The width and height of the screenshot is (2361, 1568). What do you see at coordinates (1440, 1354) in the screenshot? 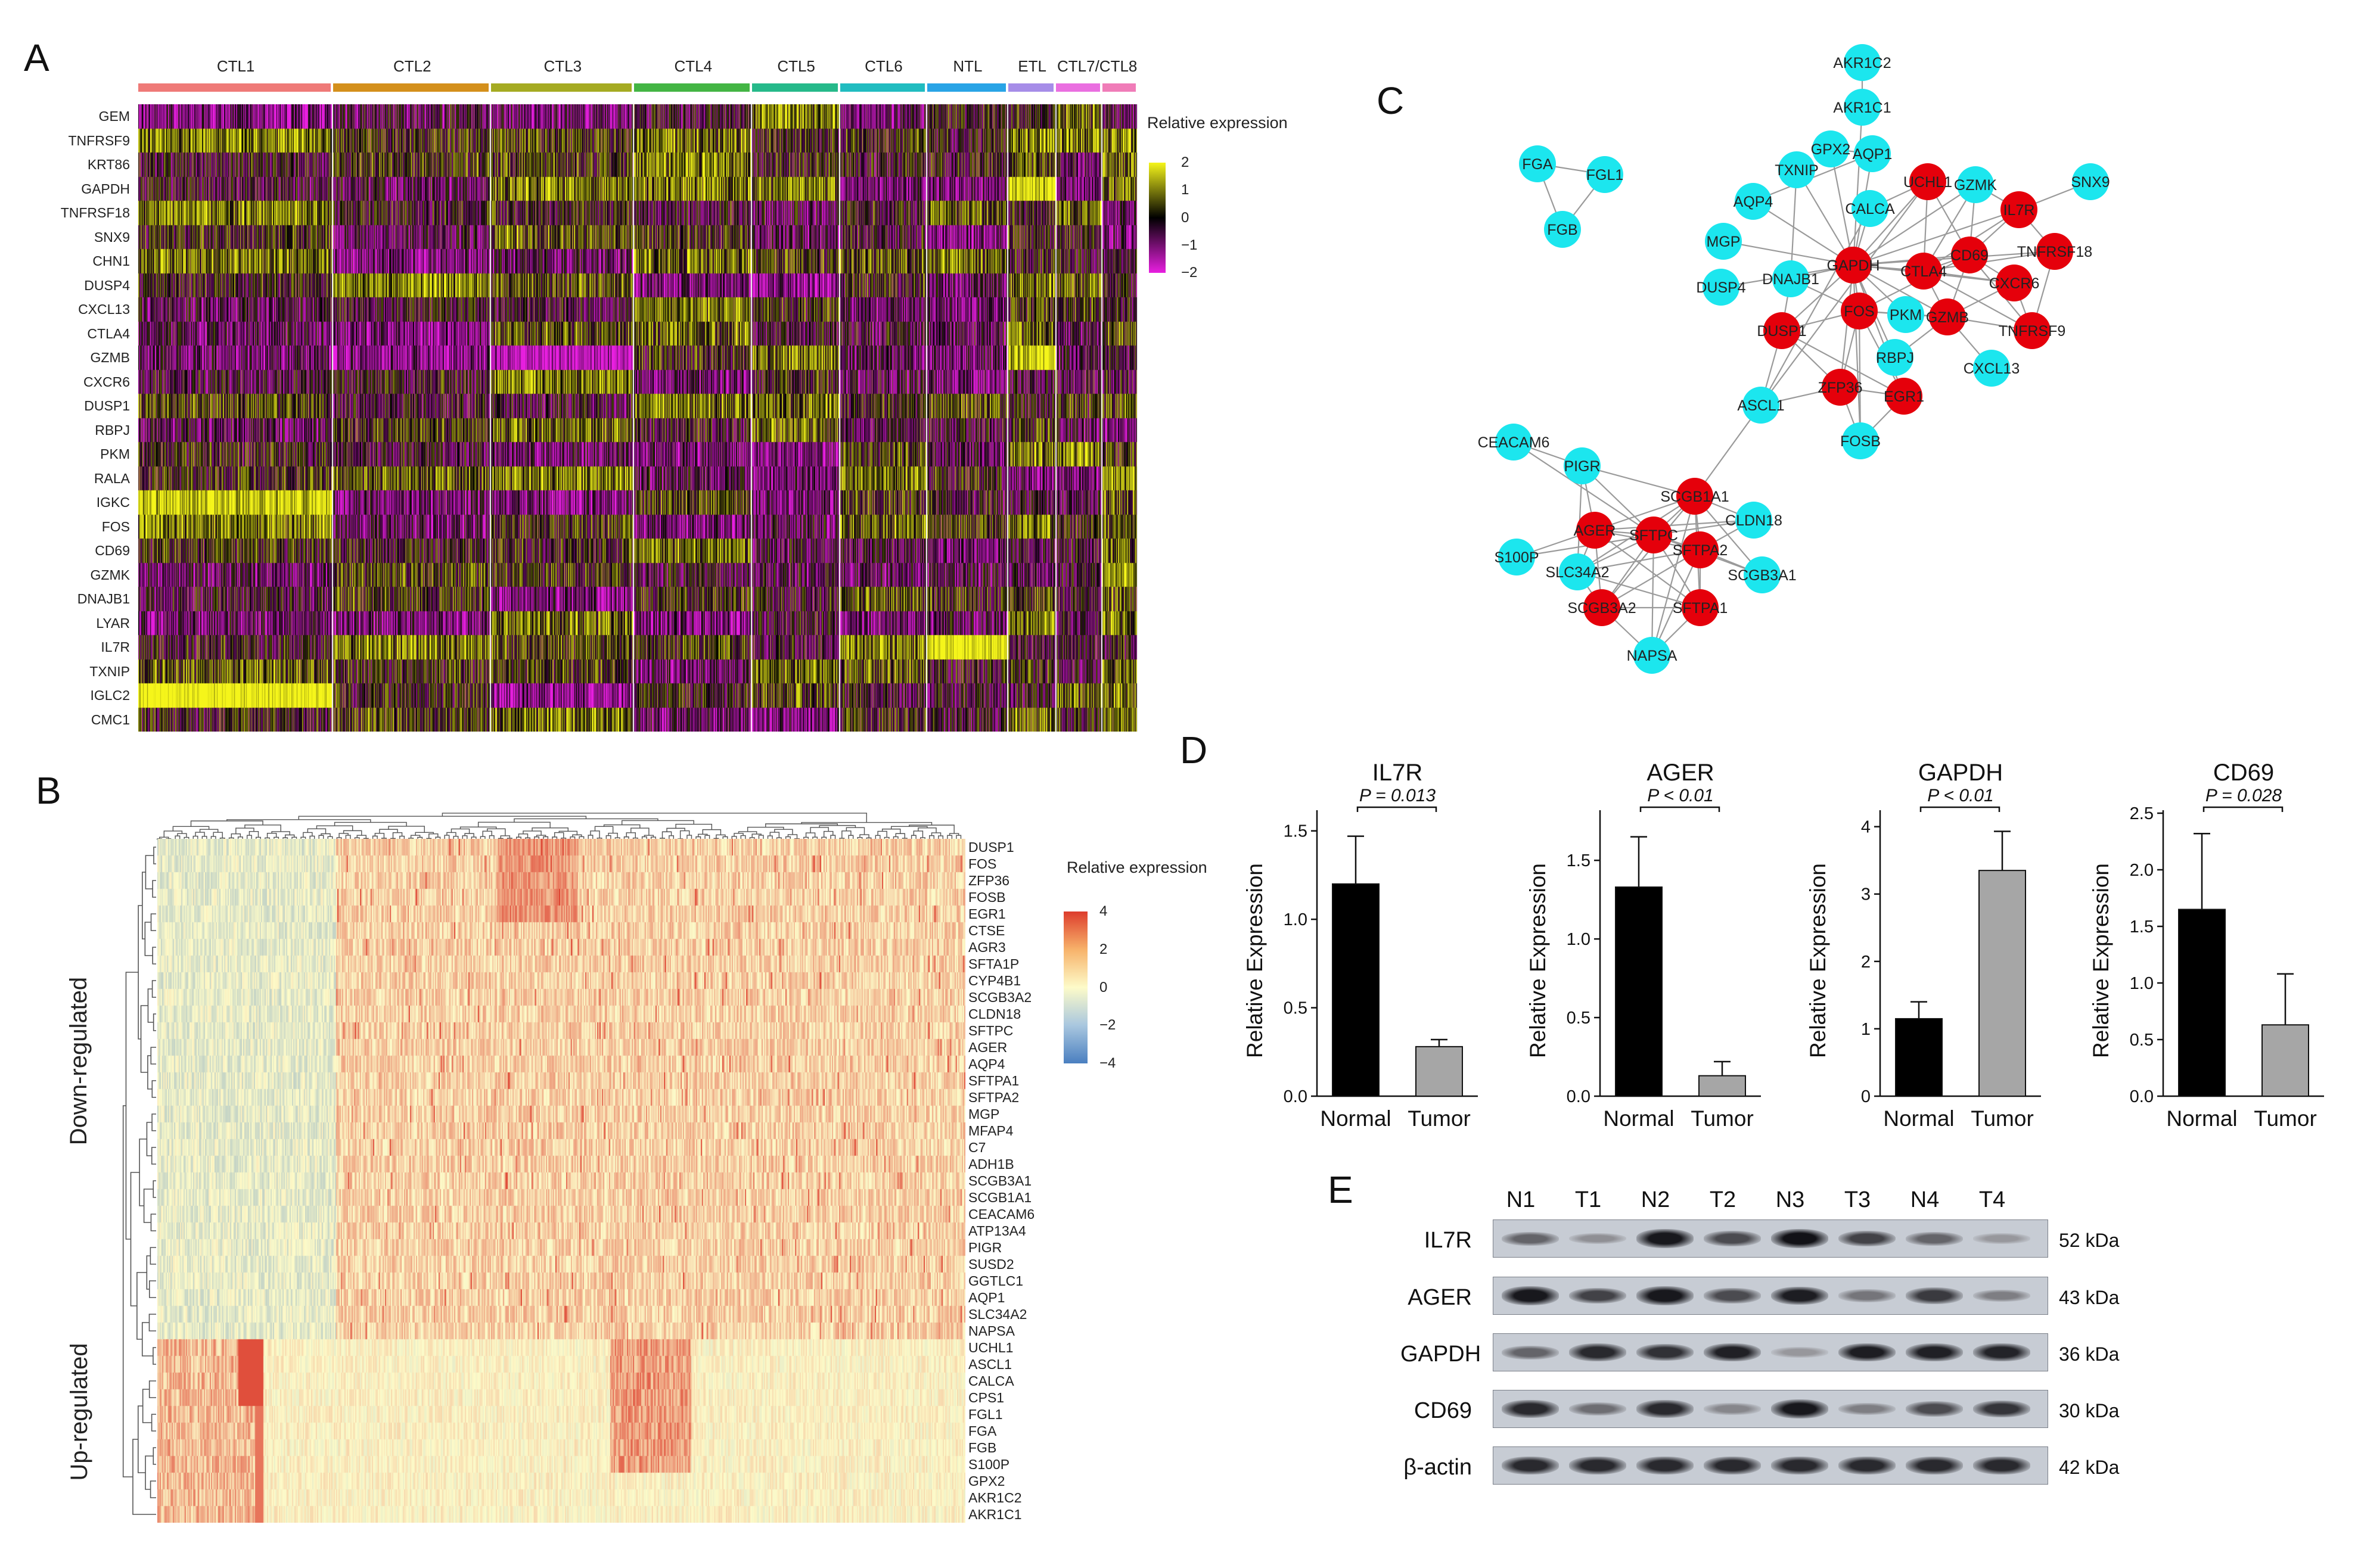
I see `protein-label: GAPDH` at bounding box center [1440, 1354].